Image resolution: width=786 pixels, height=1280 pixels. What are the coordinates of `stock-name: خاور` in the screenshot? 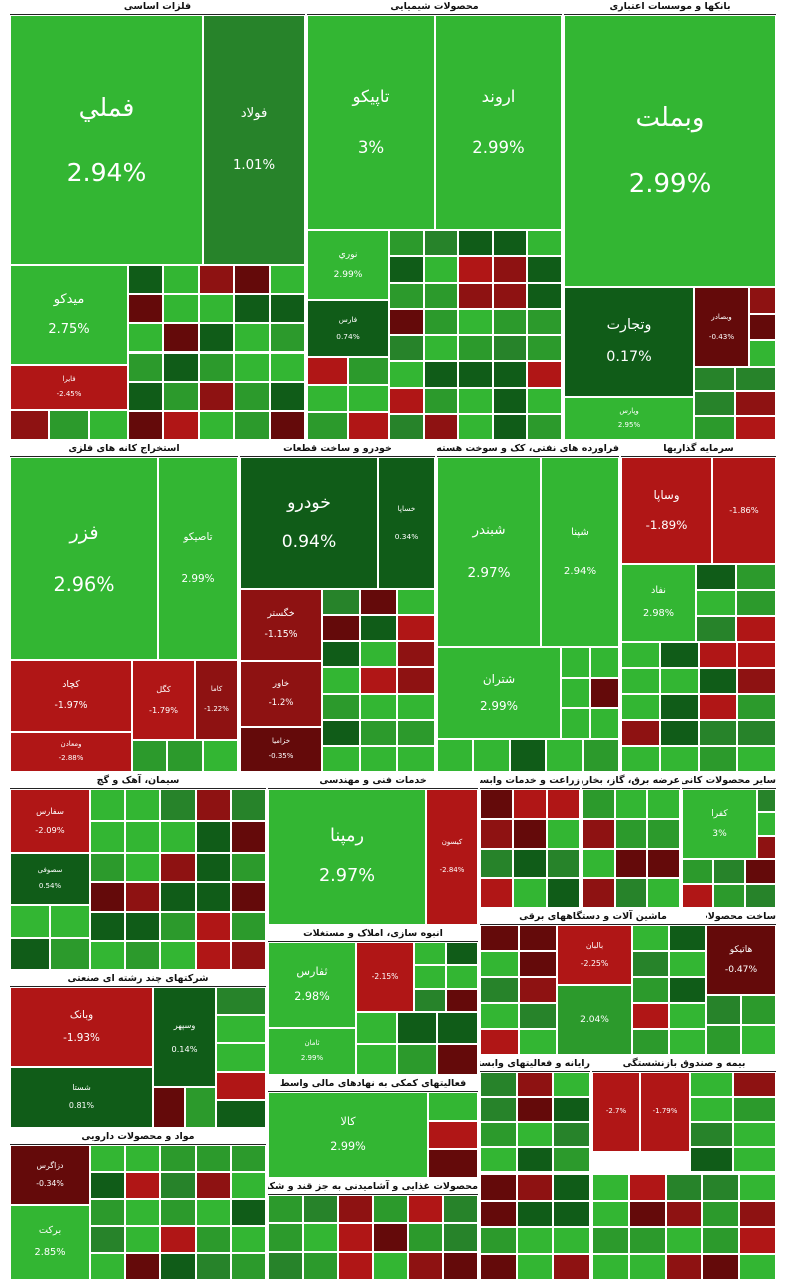 It's located at (281, 683).